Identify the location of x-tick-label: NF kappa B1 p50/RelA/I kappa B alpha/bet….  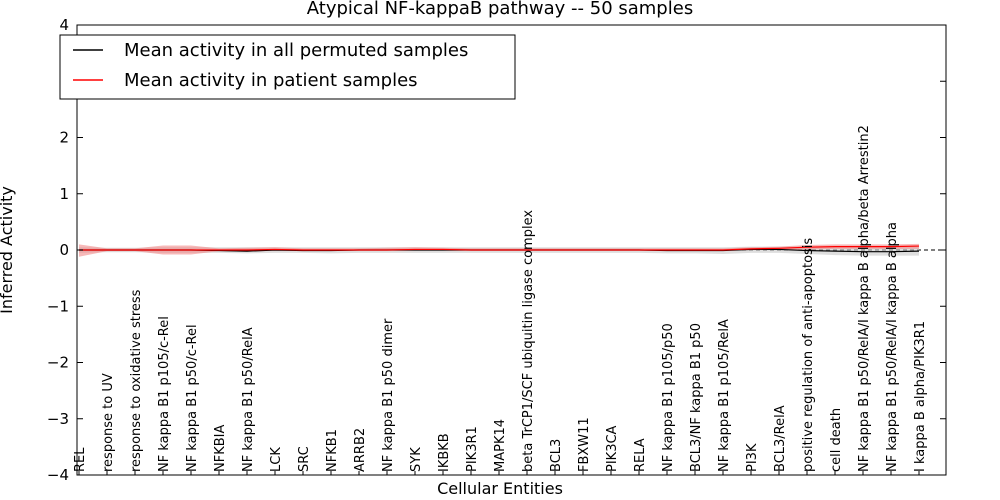
(864, 298).